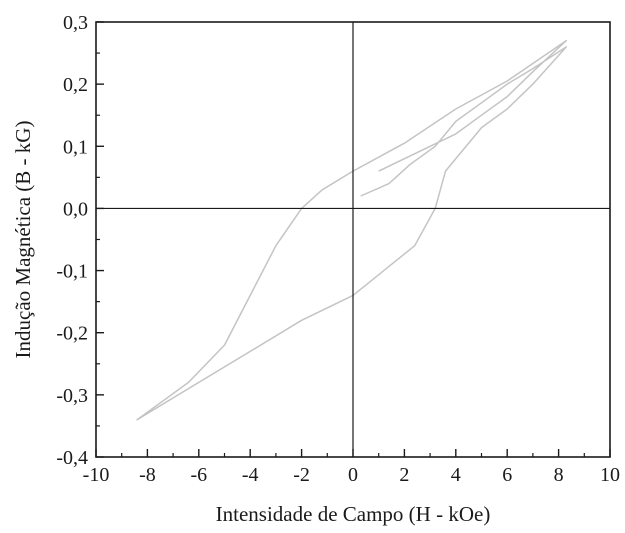 This screenshot has width=625, height=533. Describe the element at coordinates (559, 475) in the screenshot. I see `x-tick-label: 8` at that location.